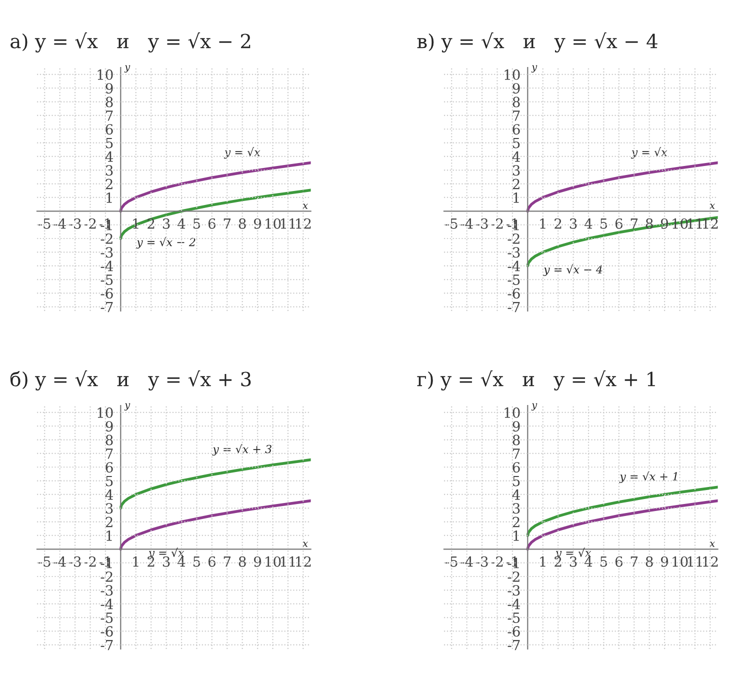 The height and width of the screenshot is (676, 740). I want to click on y-tick-label: 7, so click(109, 115).